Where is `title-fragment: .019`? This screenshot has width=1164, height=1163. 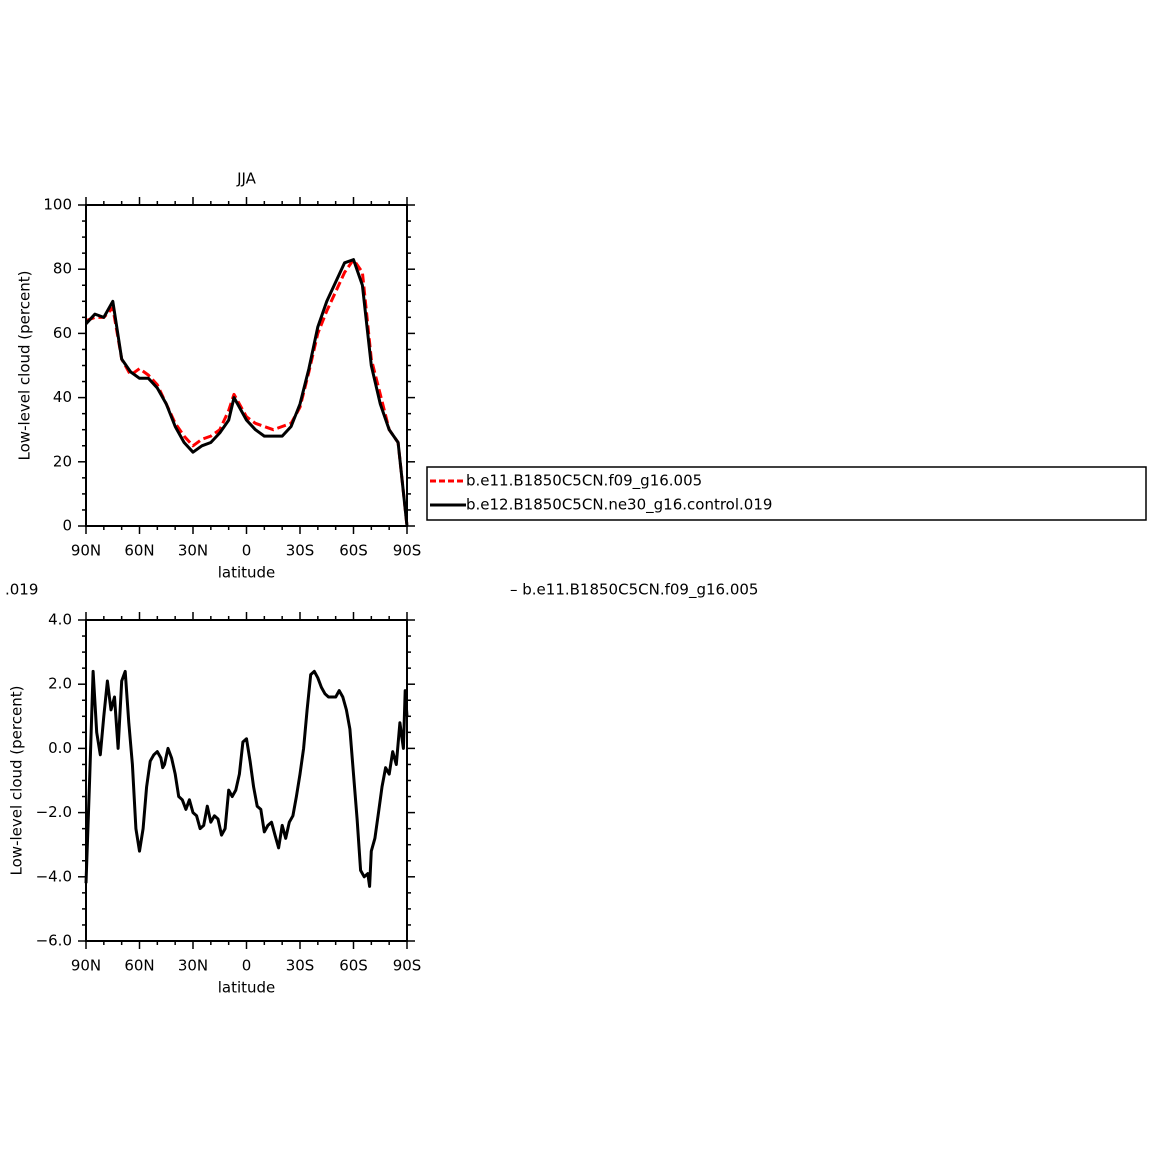
title-fragment: .019 is located at coordinates (21, 590).